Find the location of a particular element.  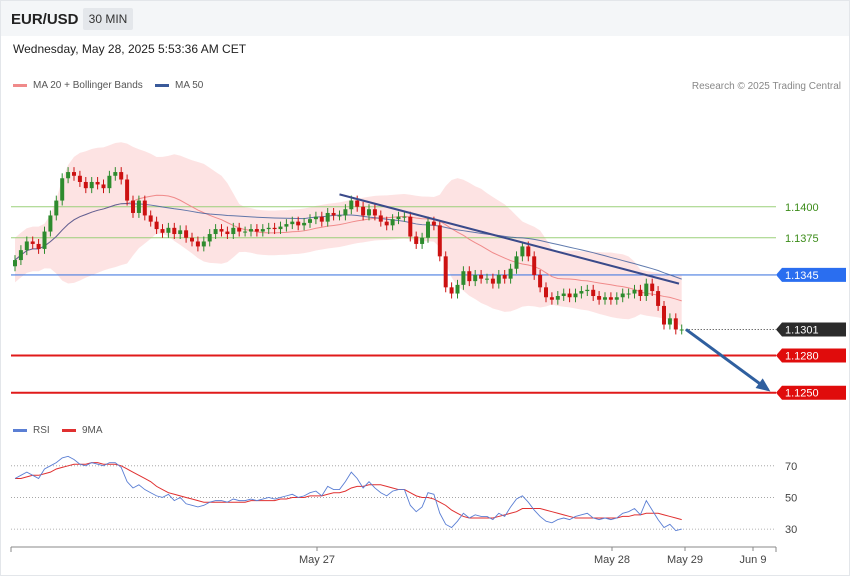

rsi-9ma-line is located at coordinates (348, 491).